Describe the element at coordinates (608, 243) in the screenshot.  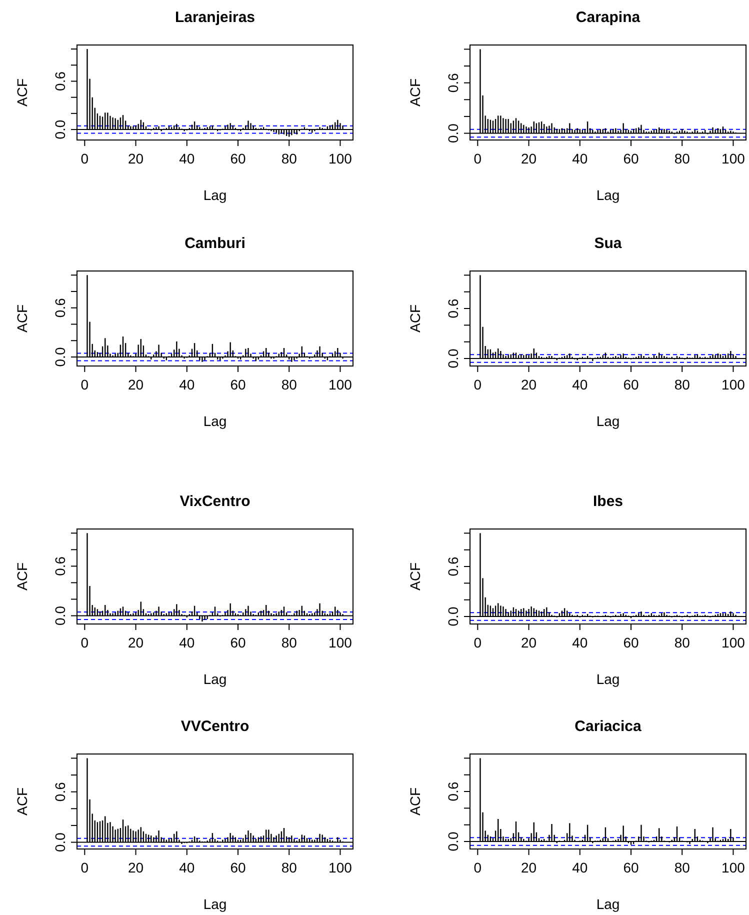
I see `chart-title: Sua` at that location.